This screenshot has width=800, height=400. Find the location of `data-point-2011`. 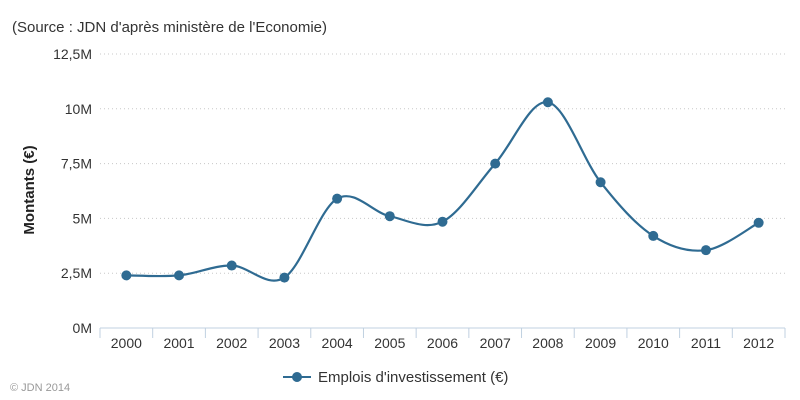

data-point-2011 is located at coordinates (705, 250).